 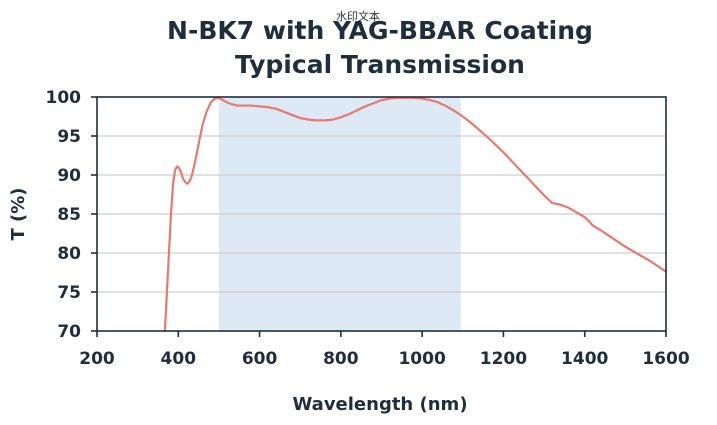 I want to click on y-tick-label: 100, so click(x=64, y=98).